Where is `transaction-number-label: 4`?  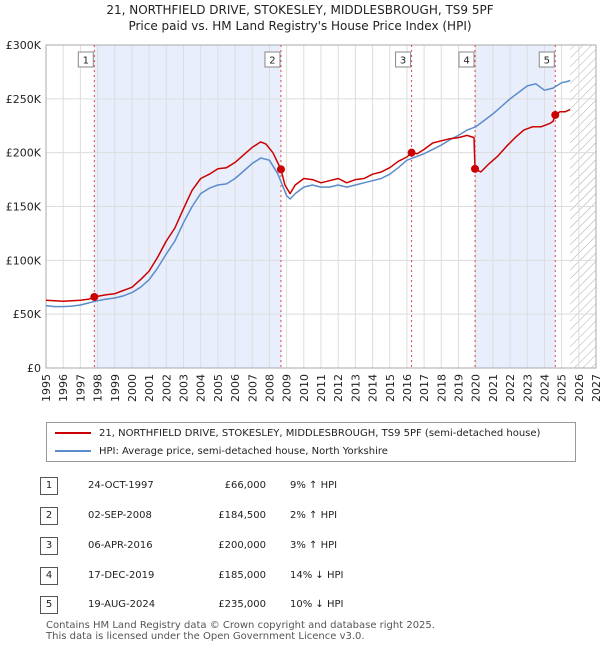
transaction-number-label: 4 is located at coordinates (466, 61).